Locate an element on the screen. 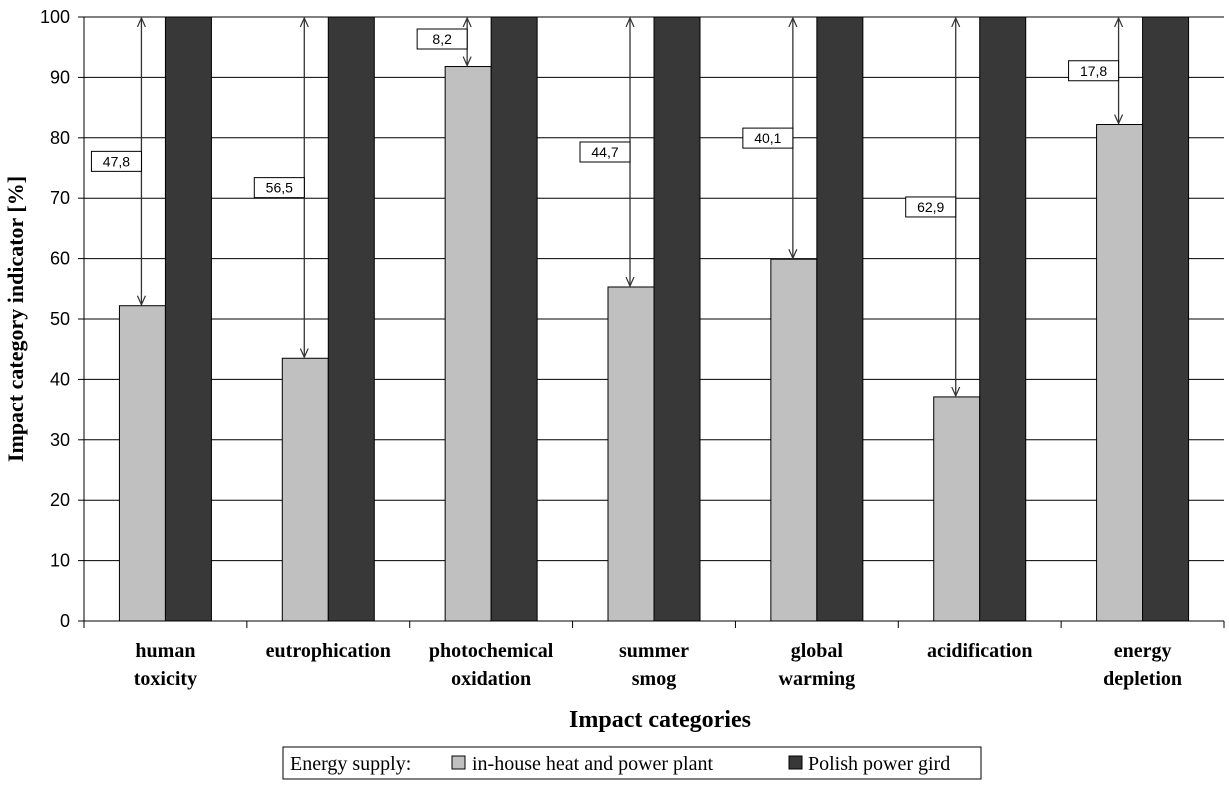  x-axis-title: Impact categories is located at coordinates (660, 720).